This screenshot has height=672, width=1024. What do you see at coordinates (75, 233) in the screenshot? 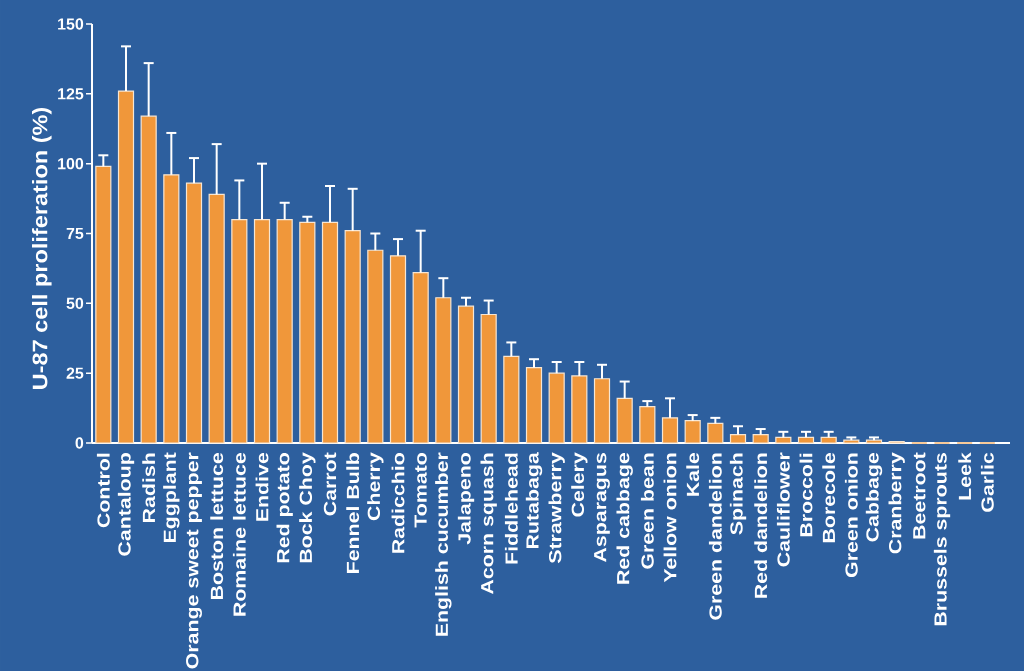
I see `y-tick-label: 75` at bounding box center [75, 233].